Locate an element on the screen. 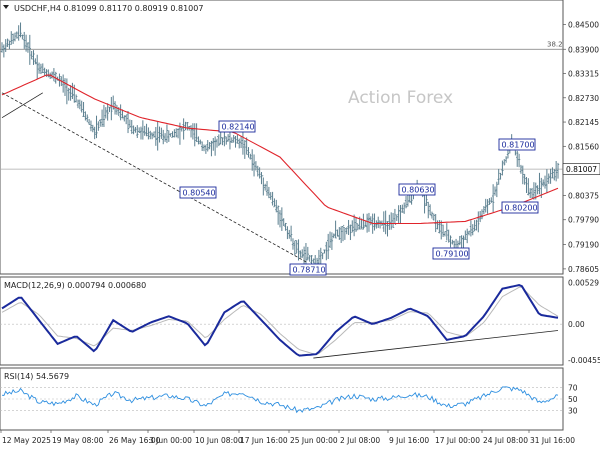 The image size is (600, 450). x-tick-label: 25 Jun 00:00 is located at coordinates (314, 440).